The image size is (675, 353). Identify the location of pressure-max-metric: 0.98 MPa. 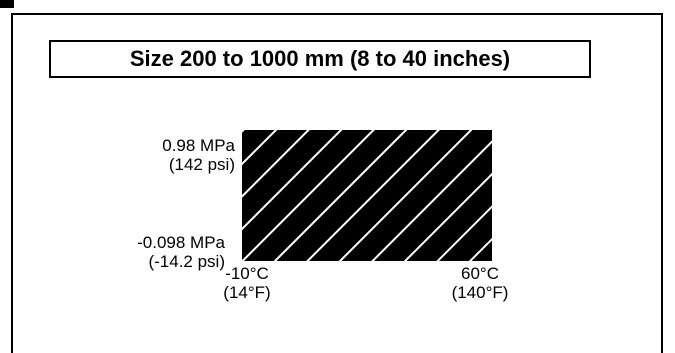
(198, 145).